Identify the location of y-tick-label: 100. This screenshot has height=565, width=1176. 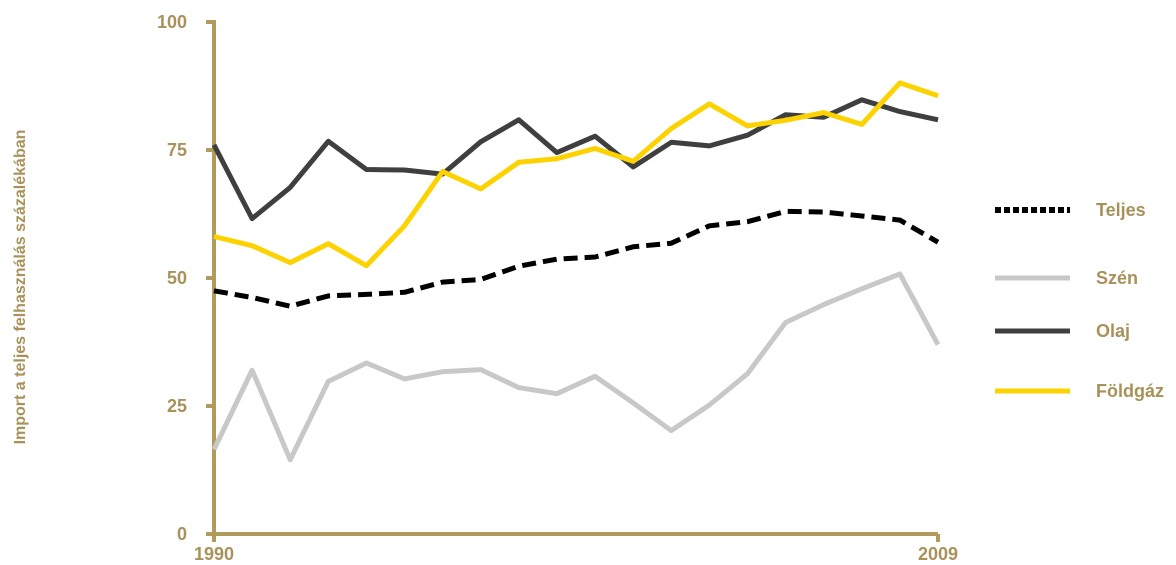
(172, 22).